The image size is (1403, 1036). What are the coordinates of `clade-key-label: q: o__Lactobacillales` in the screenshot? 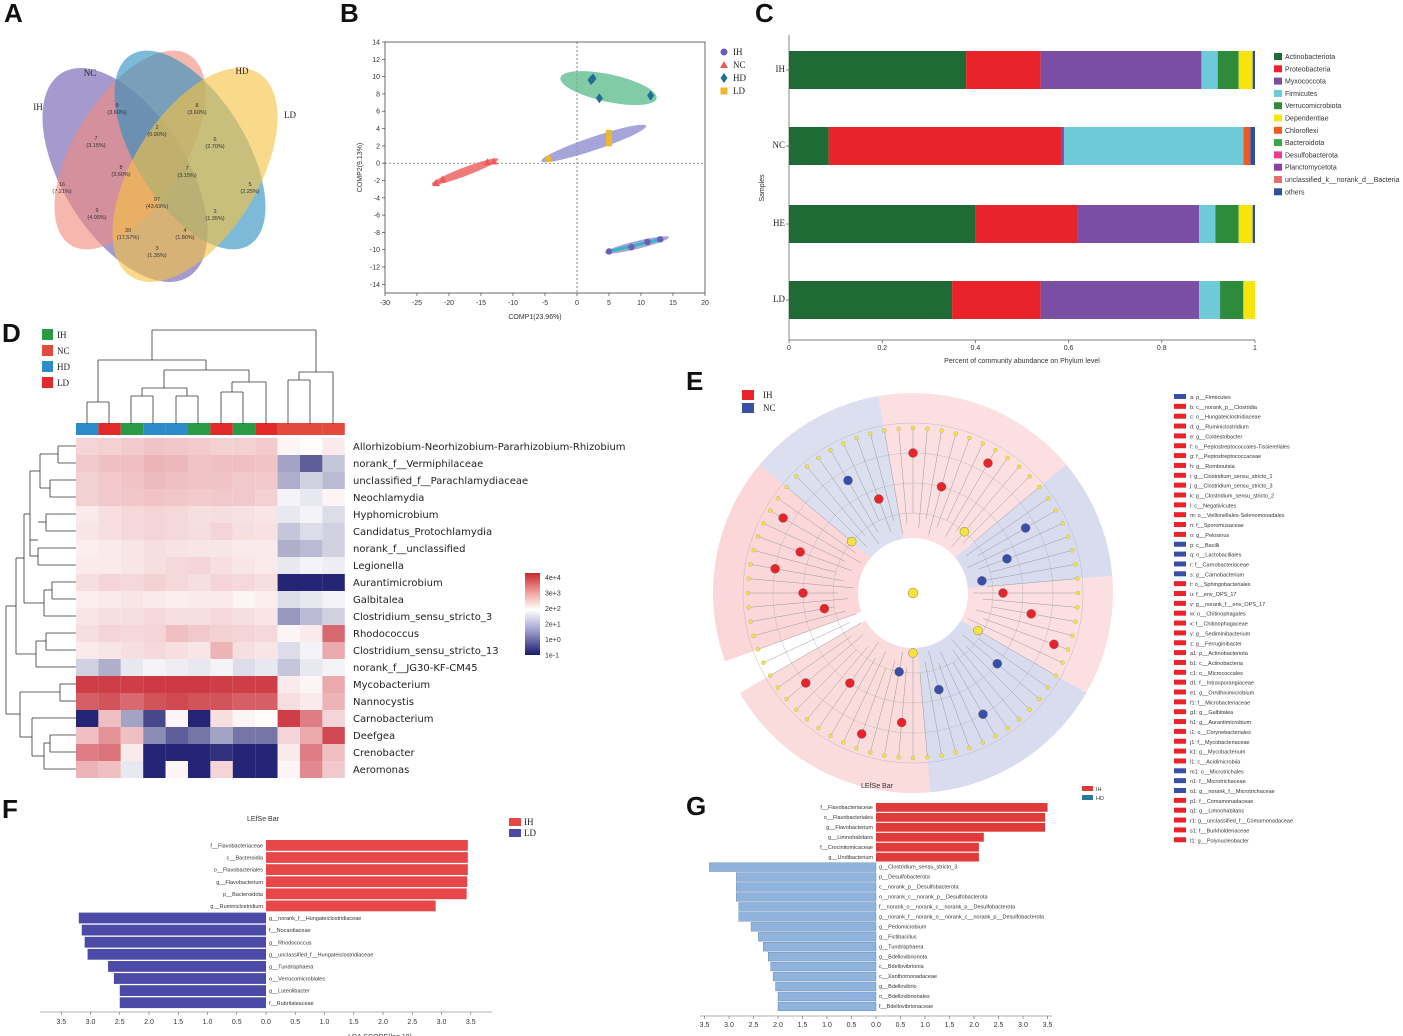 It's located at (1216, 556).